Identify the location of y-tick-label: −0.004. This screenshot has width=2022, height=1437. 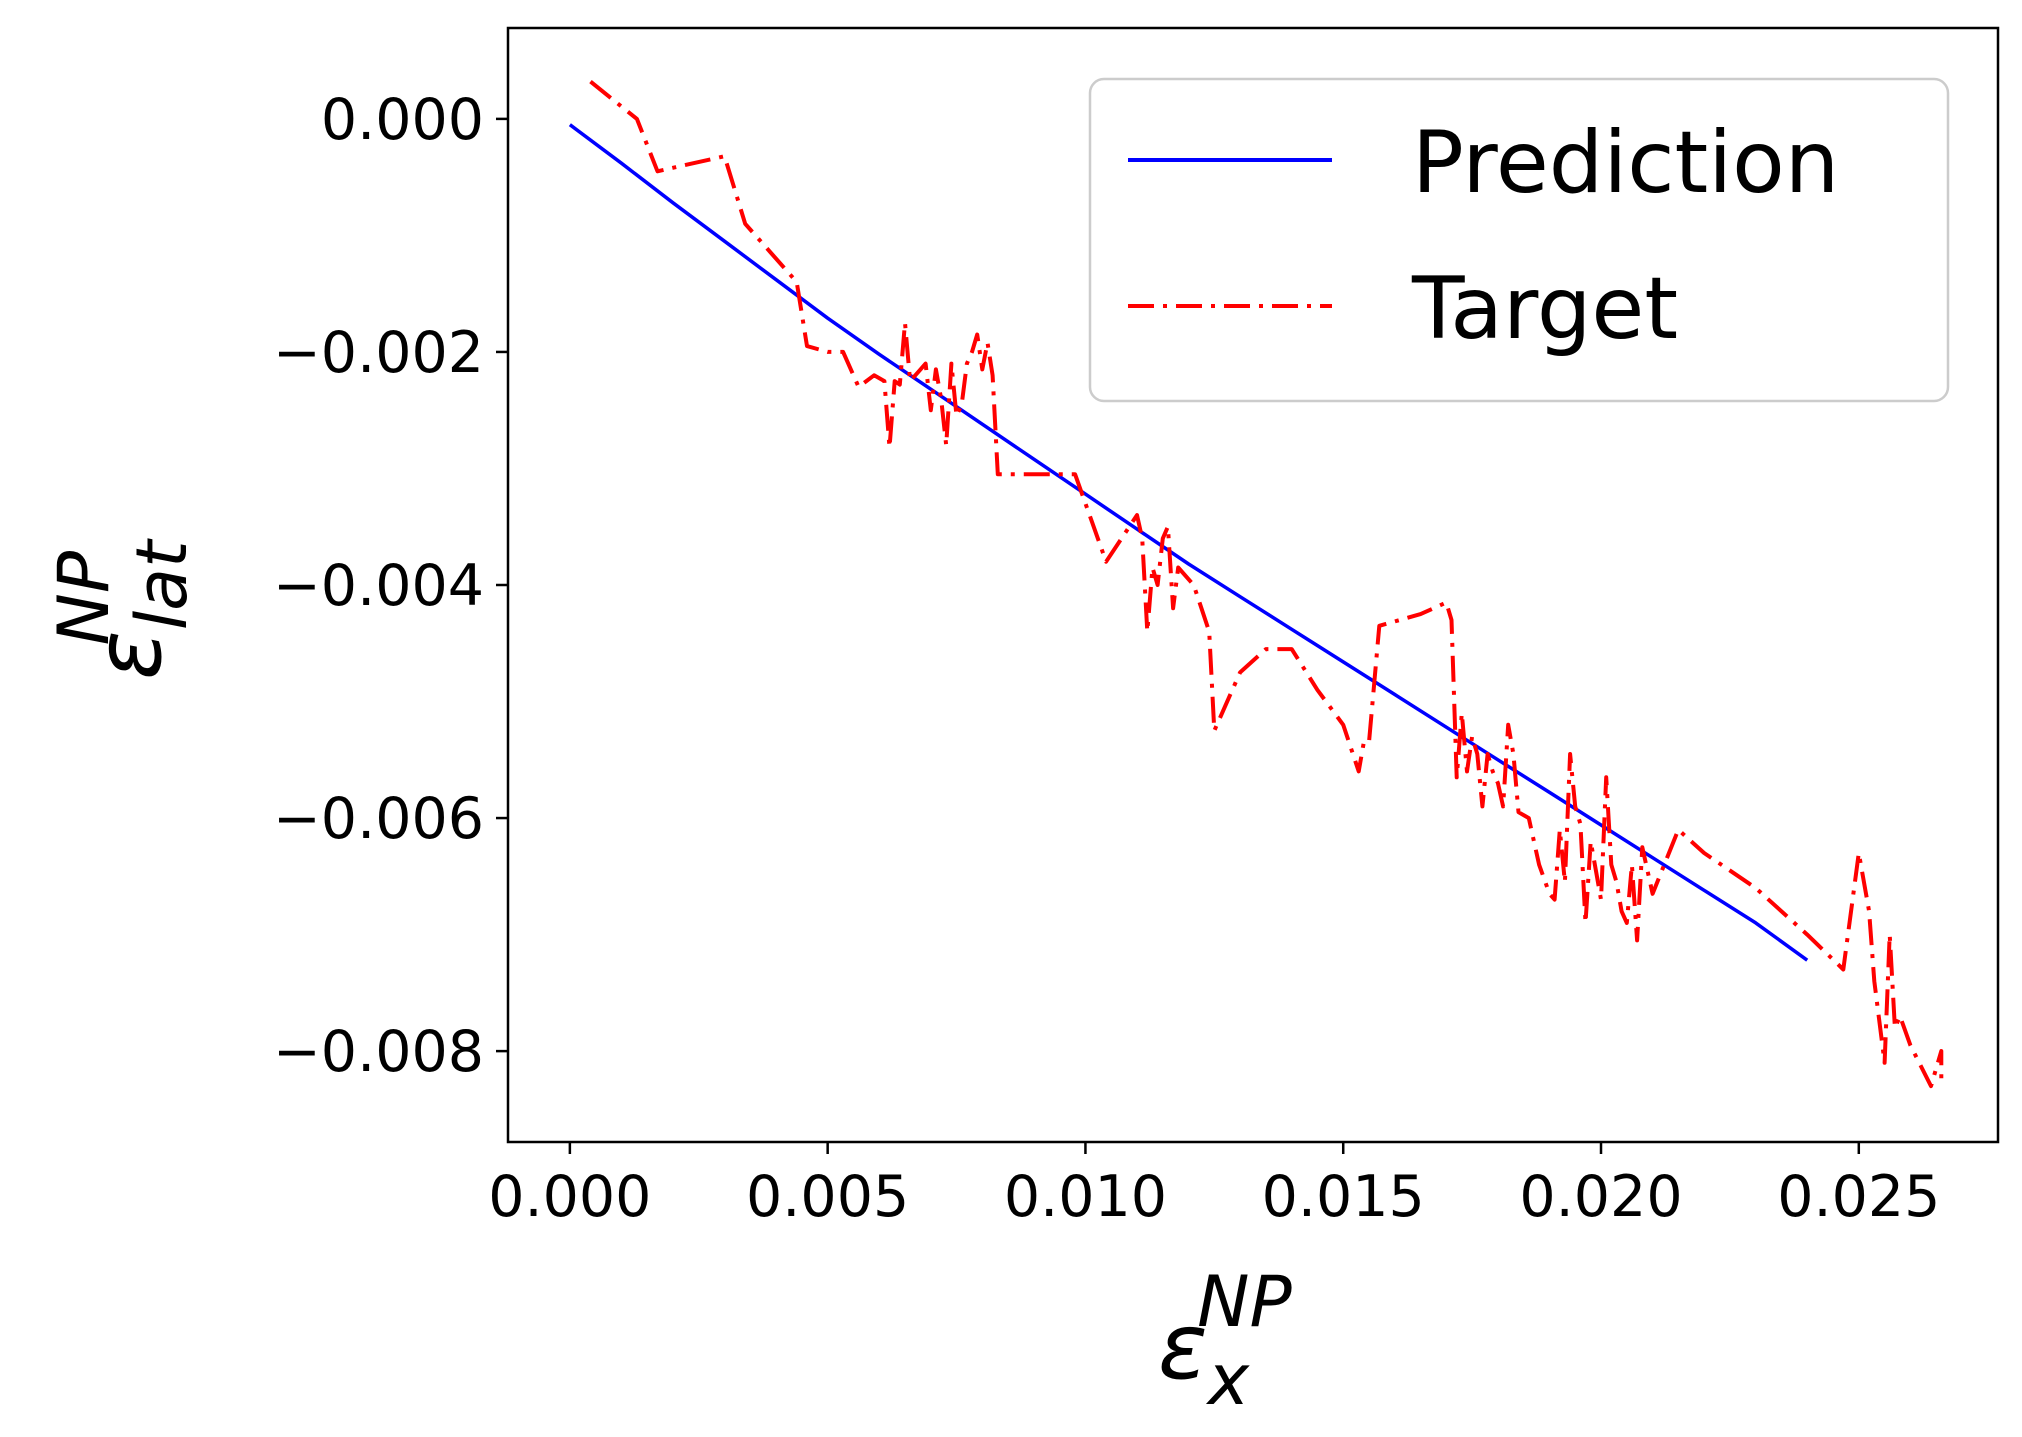
(378, 586).